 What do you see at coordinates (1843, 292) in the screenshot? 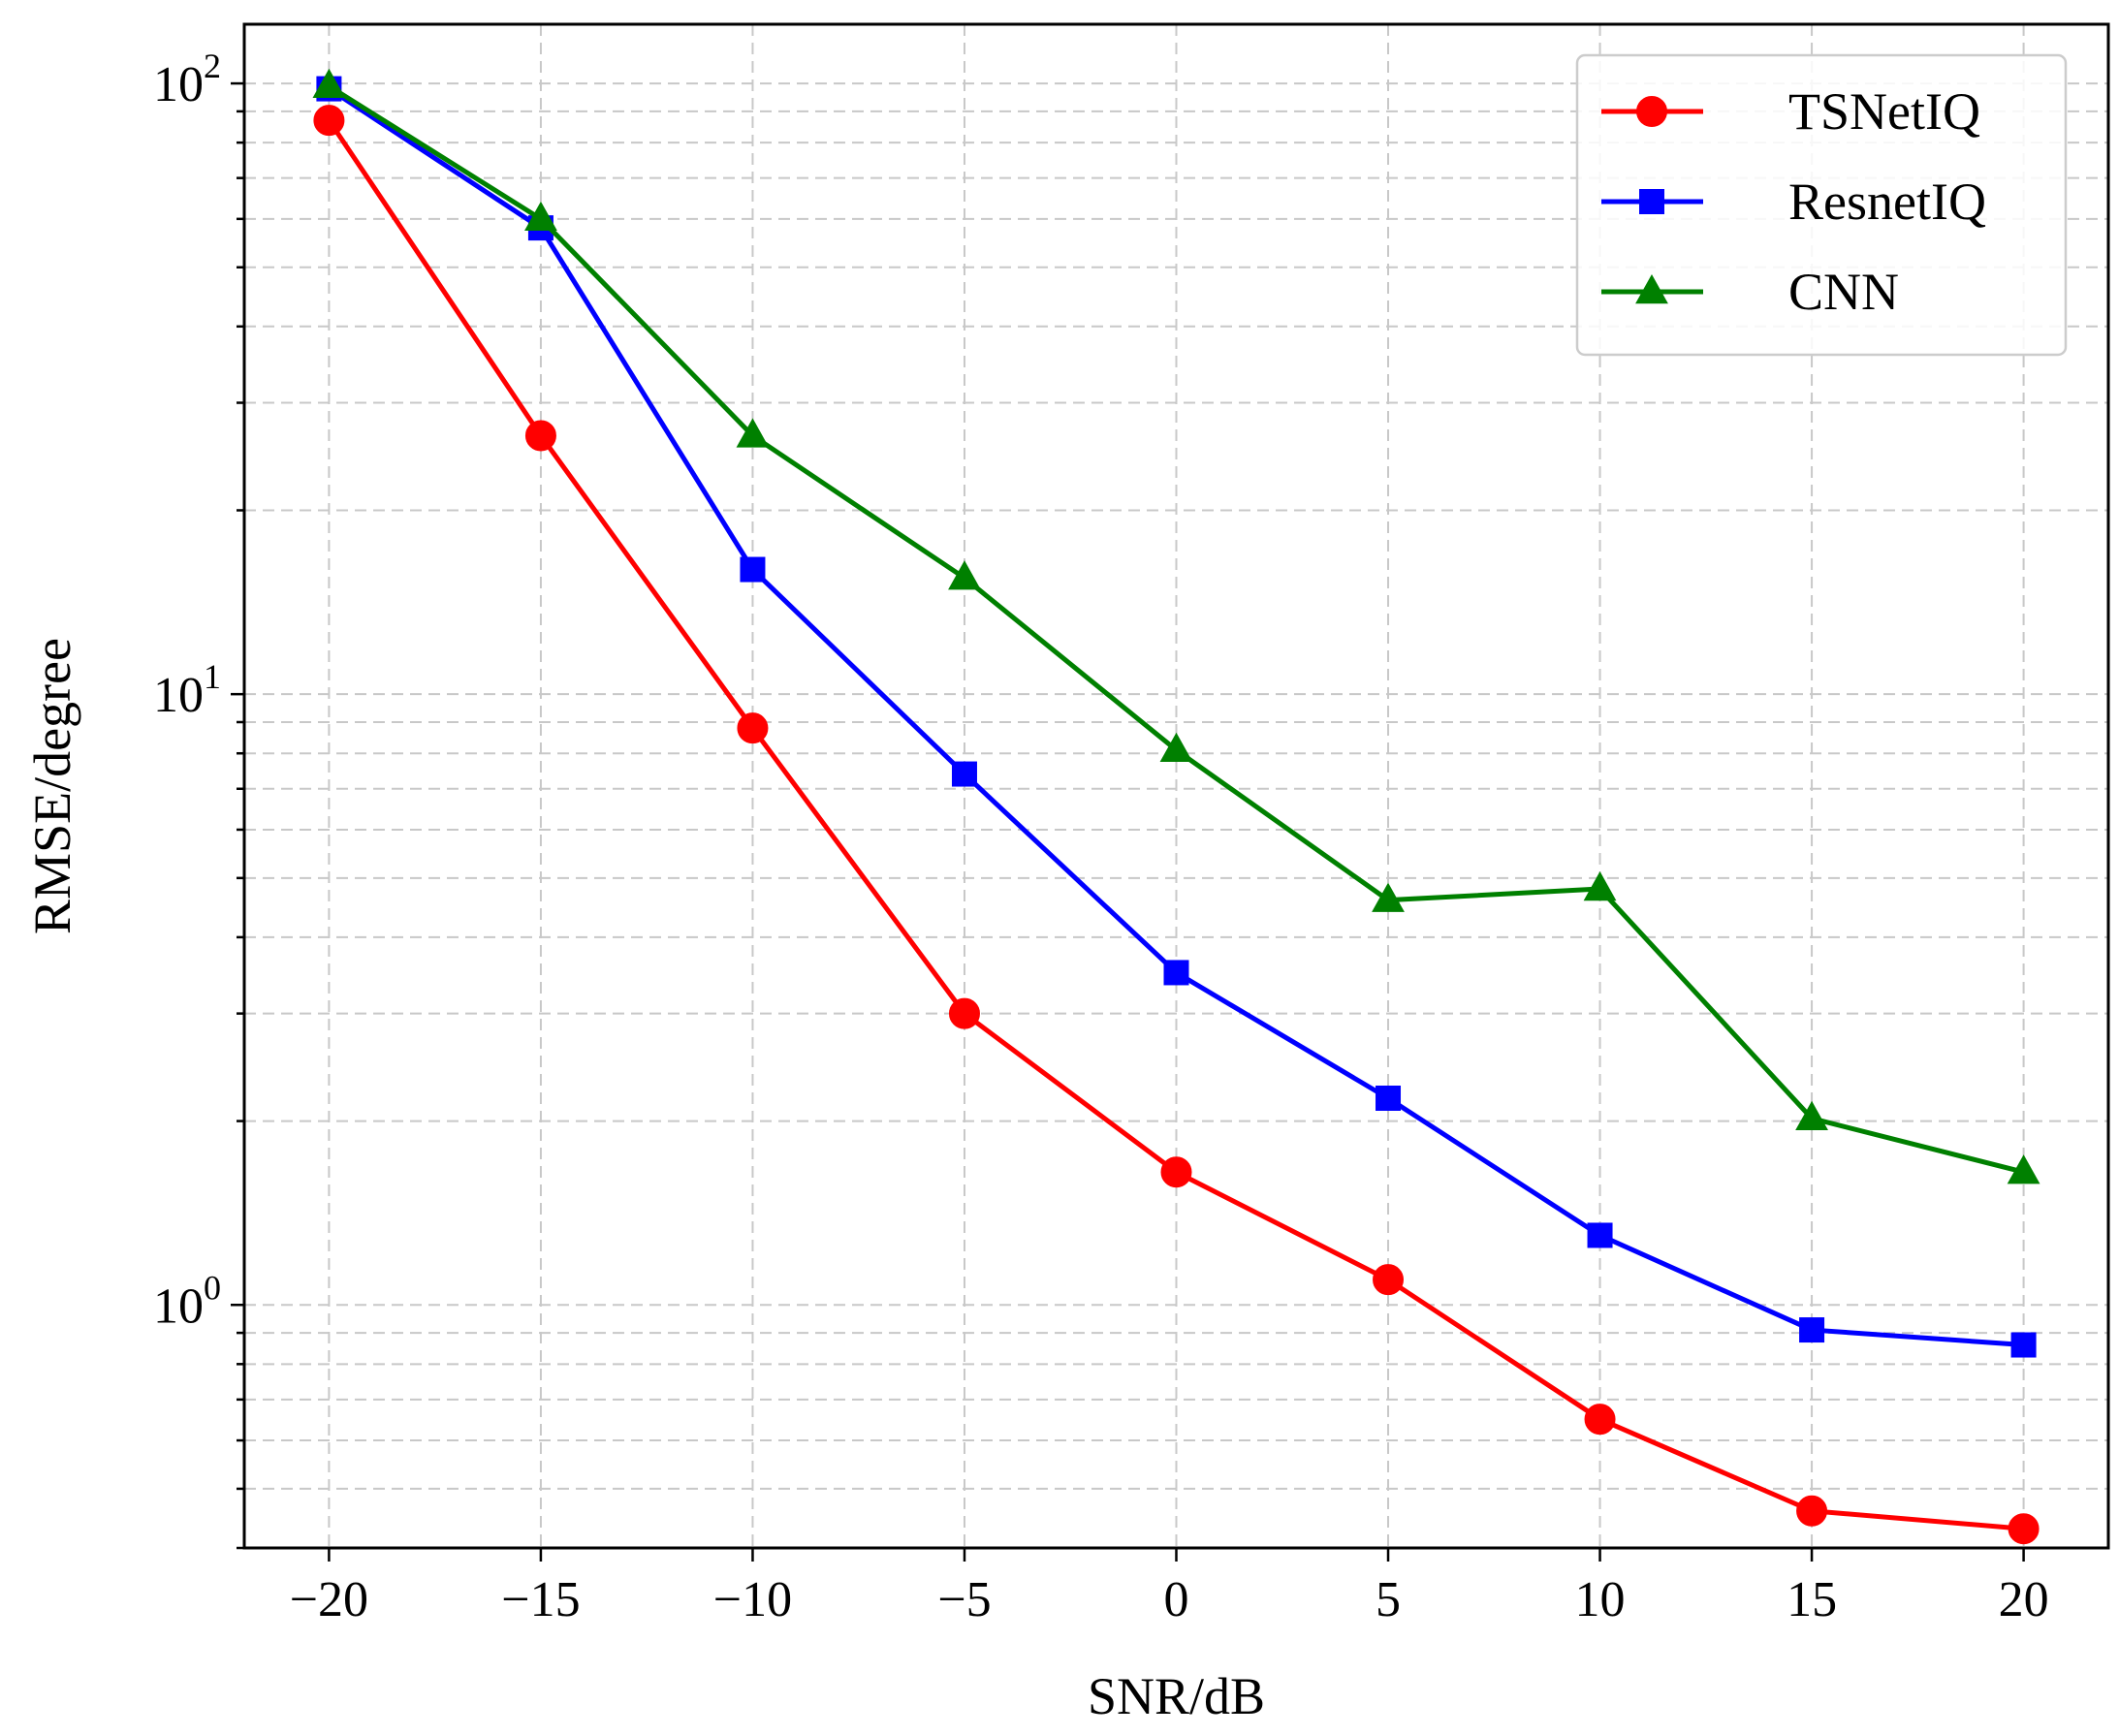
I see `legend-label: CNN` at bounding box center [1843, 292].